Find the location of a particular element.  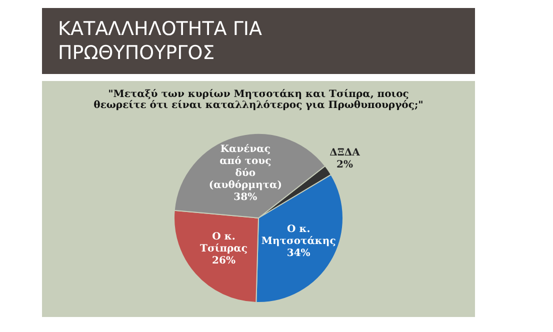

slice-label: Κανένας από τους δύο (αυθόρμητα) is located at coordinates (245, 168).